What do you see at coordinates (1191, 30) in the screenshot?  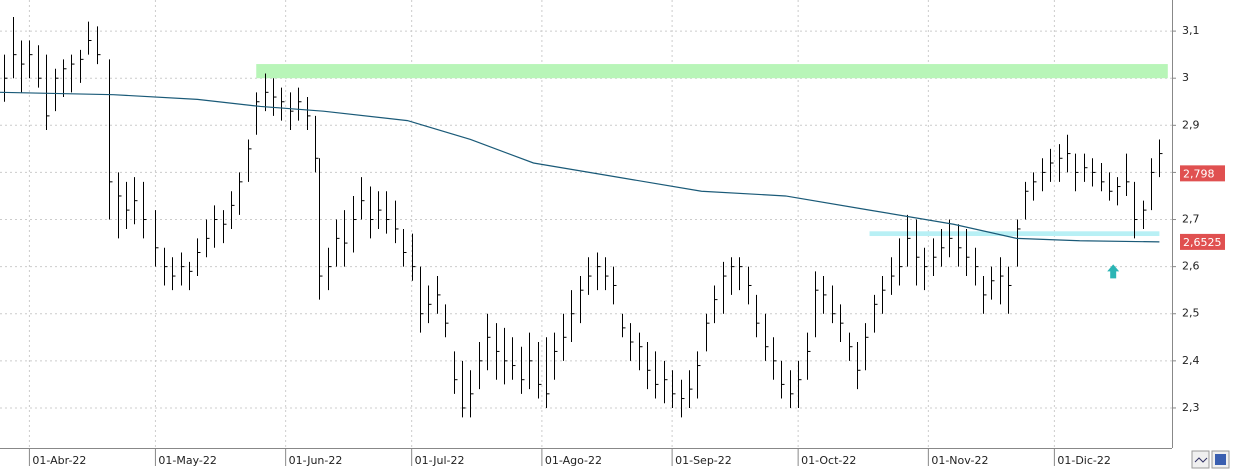 I see `y-tick-label: 3,1` at bounding box center [1191, 30].